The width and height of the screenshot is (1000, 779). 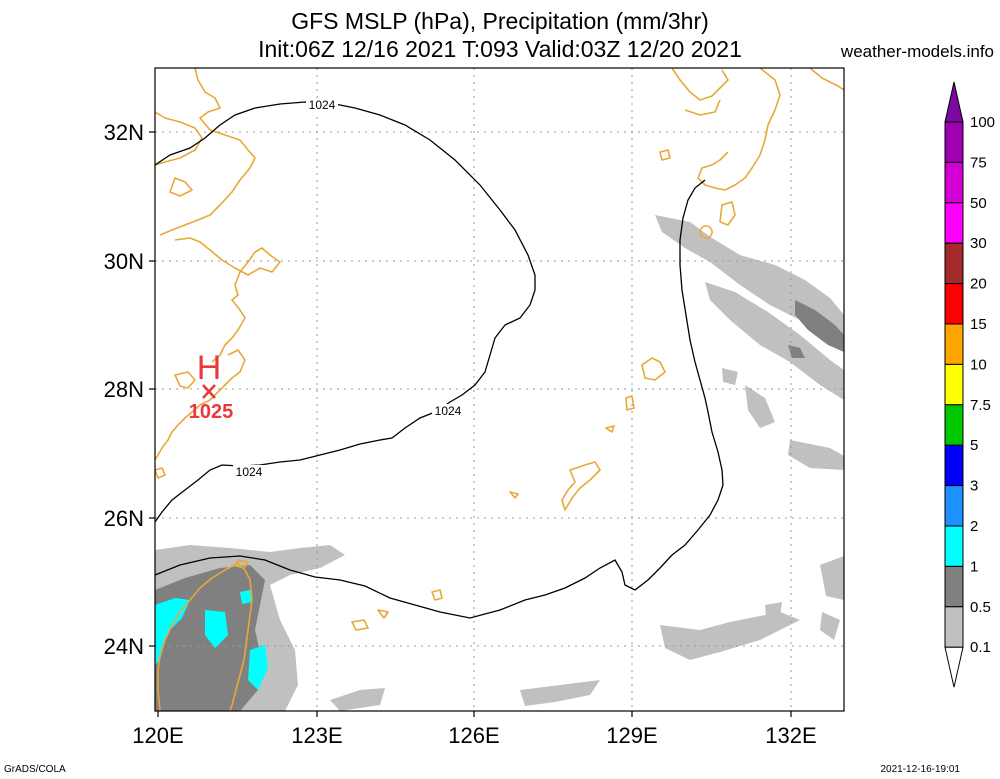 What do you see at coordinates (500, 21) in the screenshot?
I see `chart-title: GFS MSLP (hPa), Precipitation (mm/3hr)` at bounding box center [500, 21].